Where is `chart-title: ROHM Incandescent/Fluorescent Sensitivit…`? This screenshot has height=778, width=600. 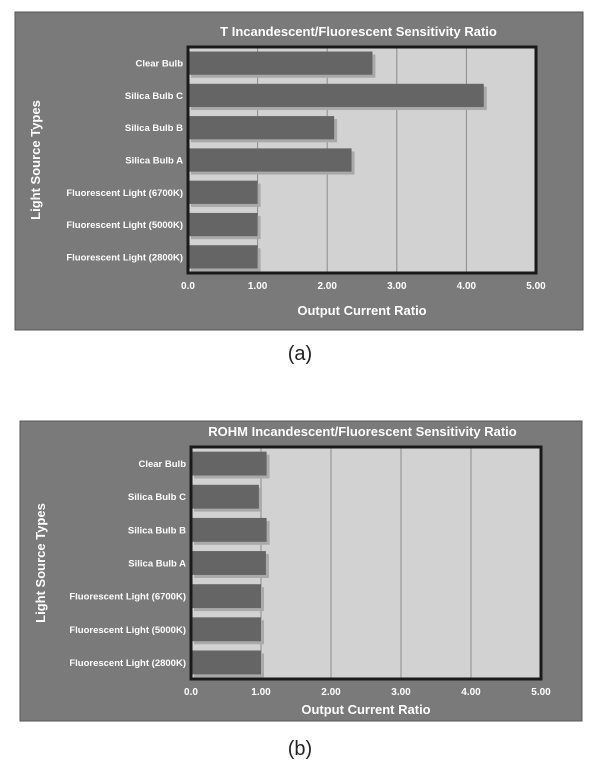 chart-title: ROHM Incandescent/Fluorescent Sensitivit… is located at coordinates (362, 431).